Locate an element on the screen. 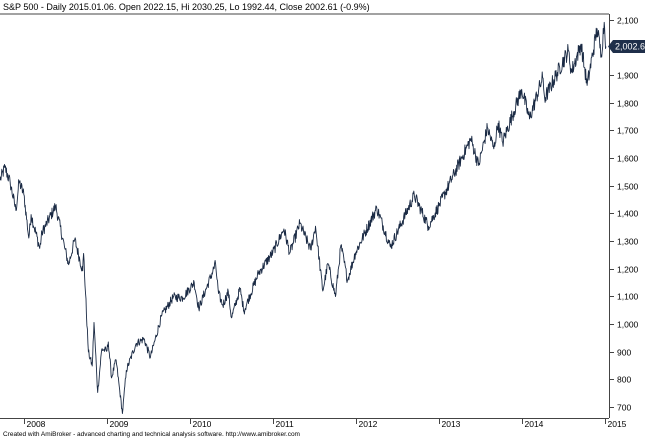  last-value-badge: 2,002.61 is located at coordinates (626, 46).